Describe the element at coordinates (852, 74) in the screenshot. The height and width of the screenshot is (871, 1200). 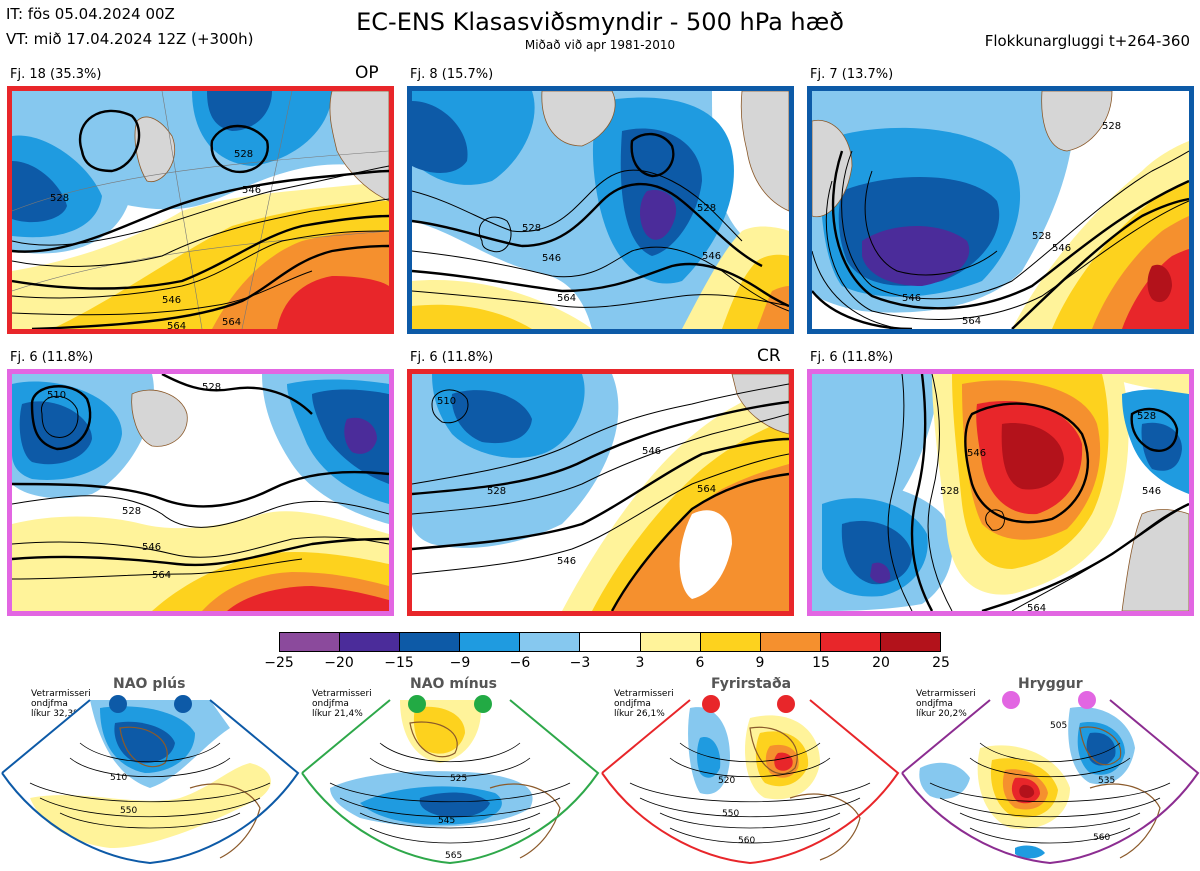
I see `panel-3-label: Fj. 7 (13.7%)` at that location.